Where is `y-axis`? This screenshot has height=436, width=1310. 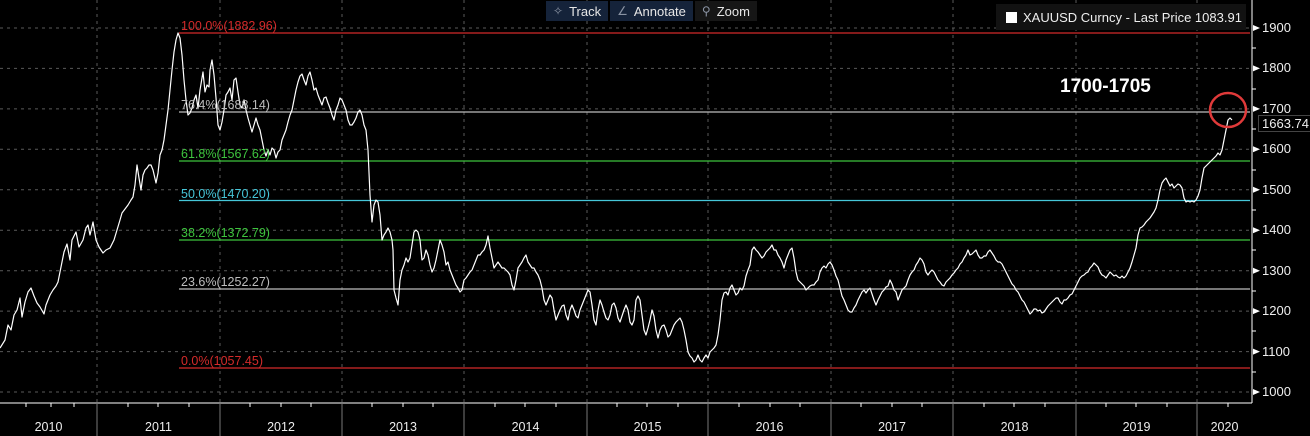 y-axis is located at coordinates (1253, 201).